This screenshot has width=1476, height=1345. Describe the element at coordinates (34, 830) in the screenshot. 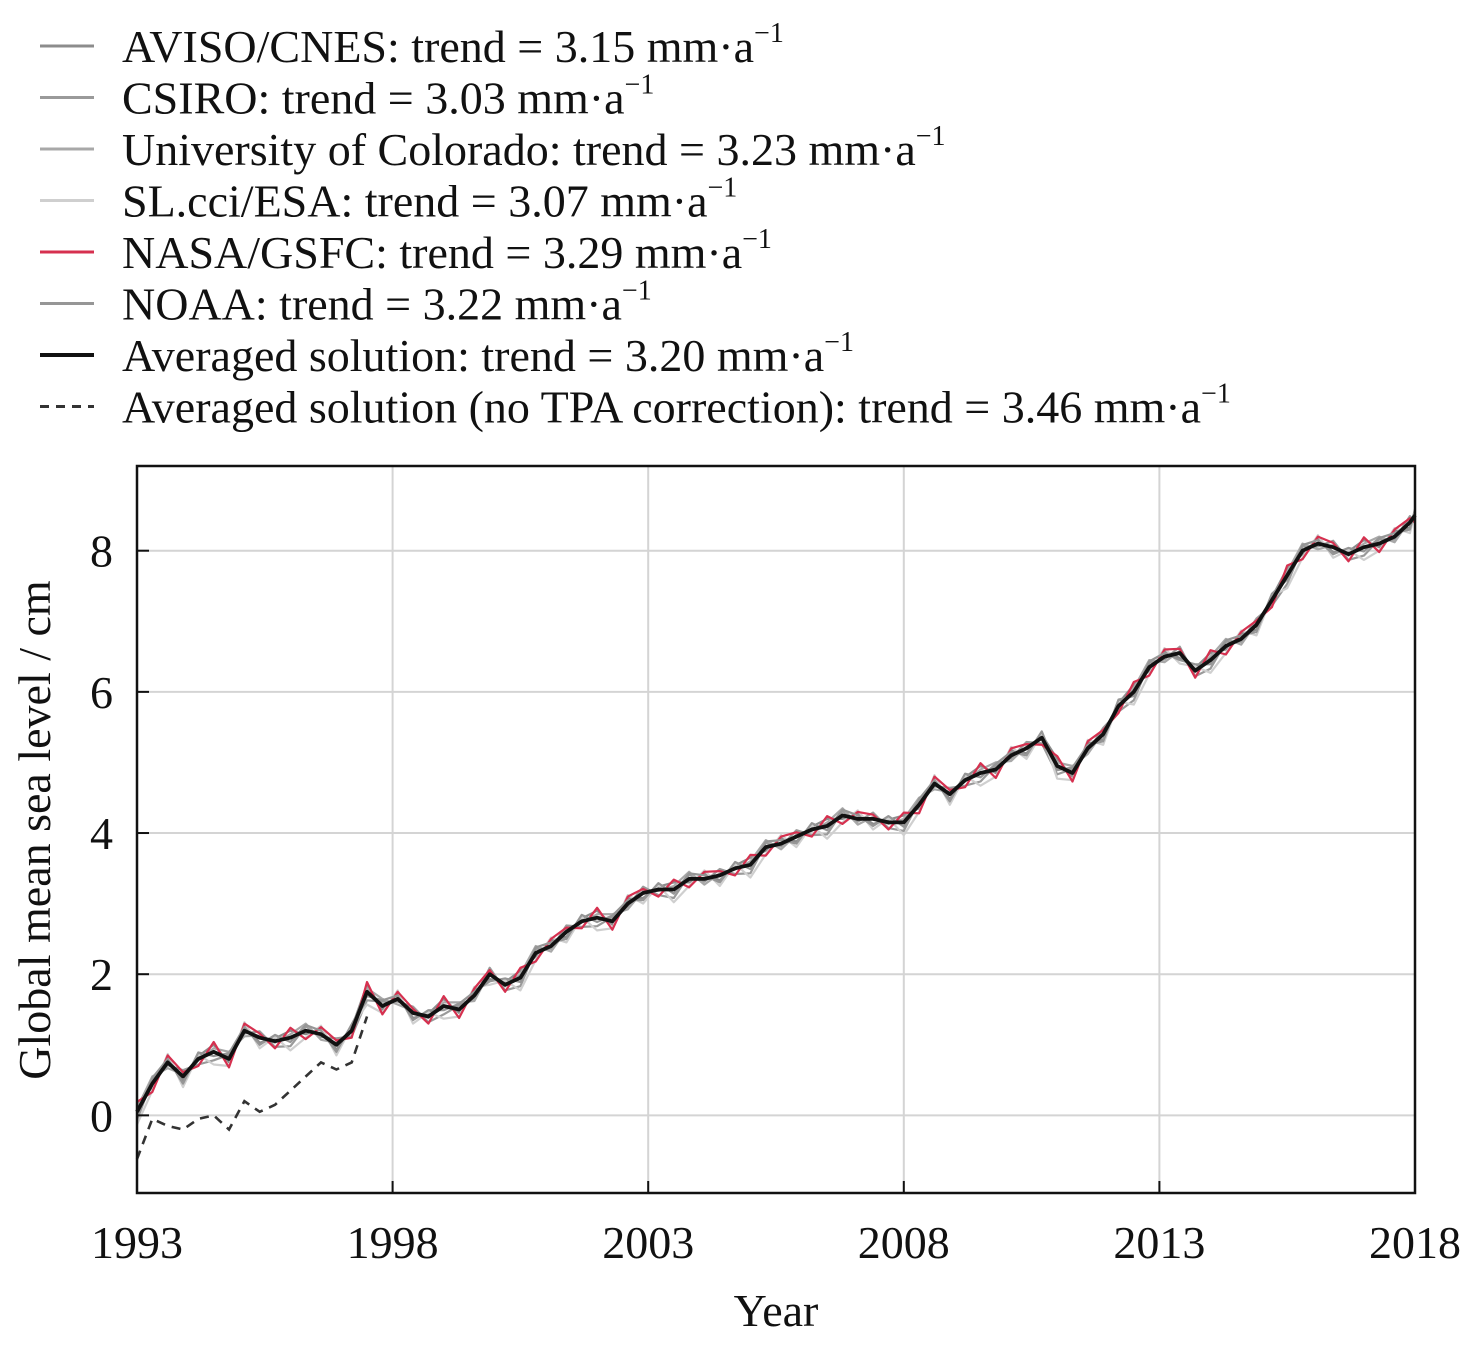

I see `y-axis-title: Global mean sea level / cm` at that location.